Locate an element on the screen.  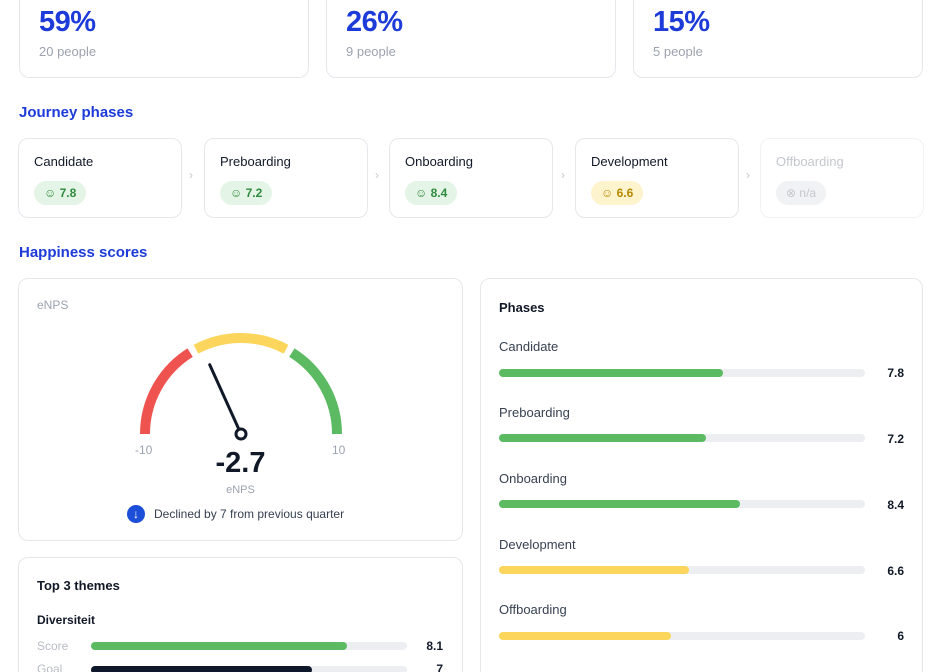
gauge-needle is located at coordinates (225, 399).